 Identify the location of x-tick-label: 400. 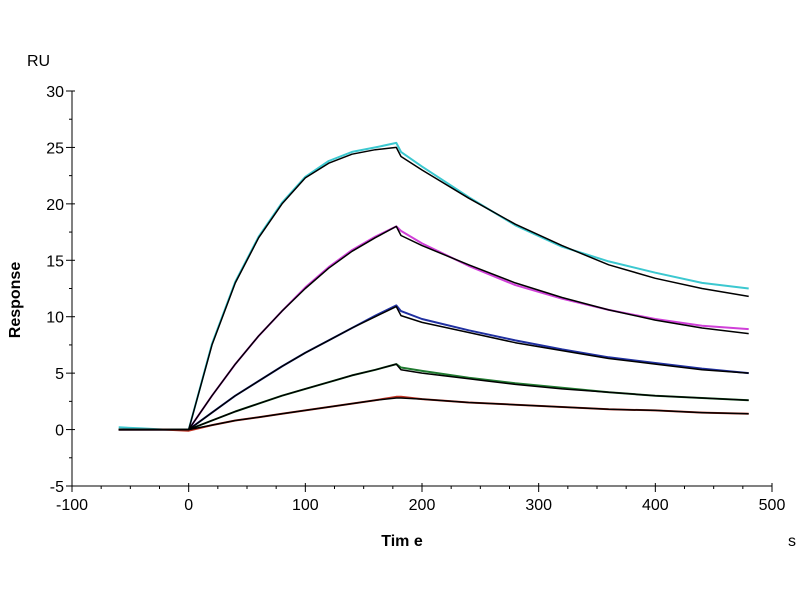
(655, 505).